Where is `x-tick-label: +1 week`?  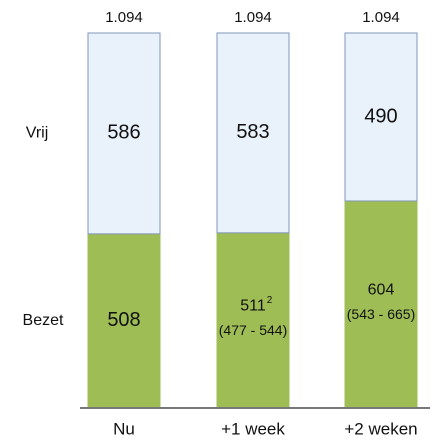
x-tick-label: +1 week is located at coordinates (253, 428).